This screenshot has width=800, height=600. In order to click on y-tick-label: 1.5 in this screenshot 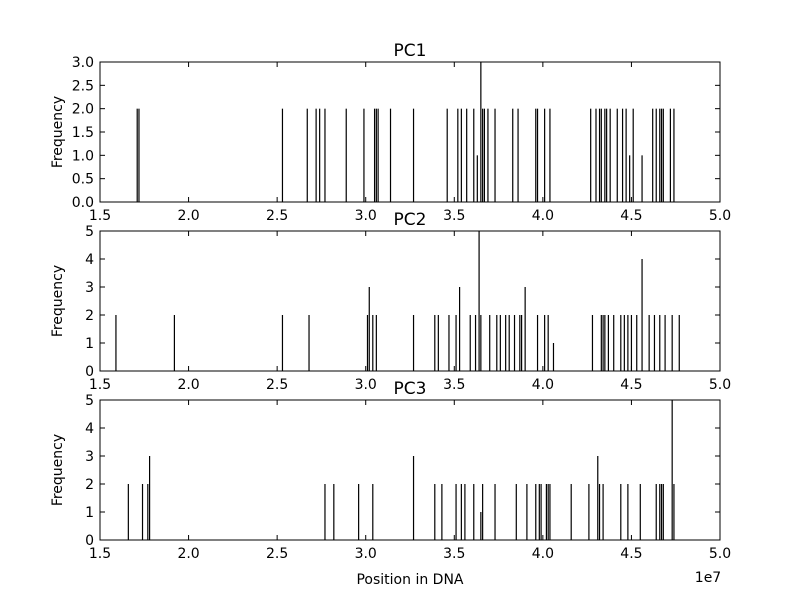, I will do `click(83, 133)`.